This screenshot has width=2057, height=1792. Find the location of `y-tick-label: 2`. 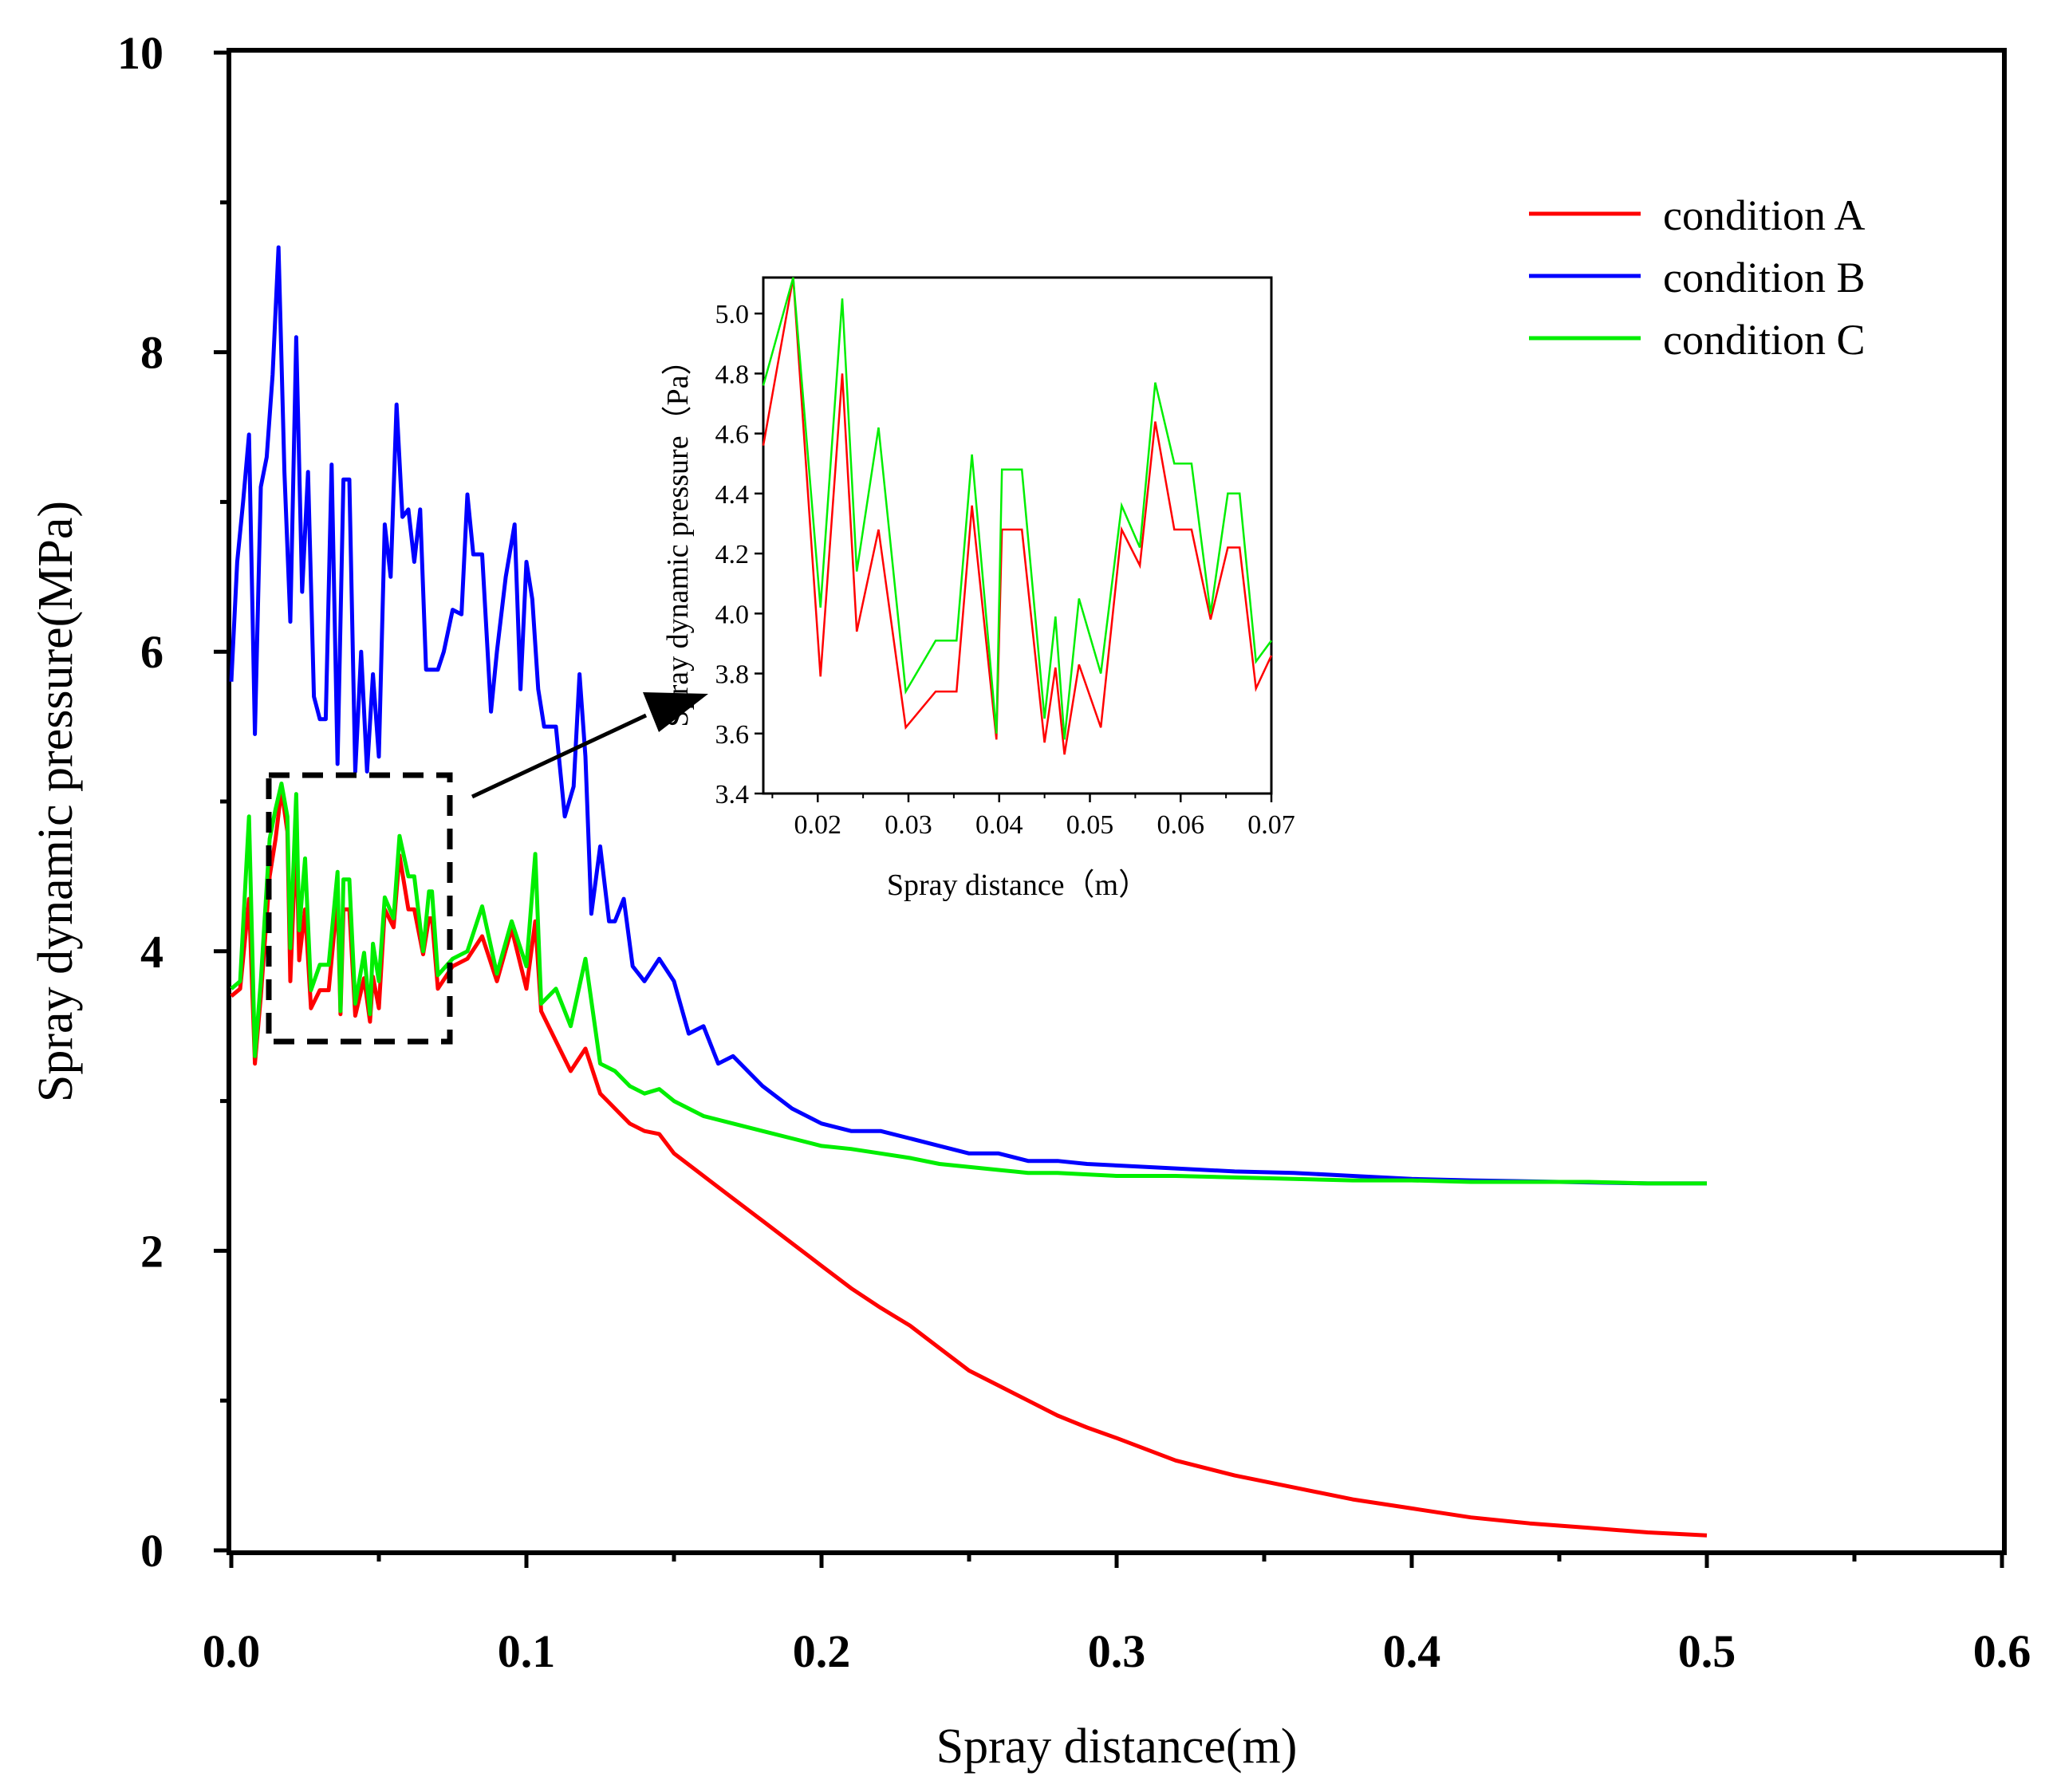

y-tick-label: 2 is located at coordinates (152, 1251).